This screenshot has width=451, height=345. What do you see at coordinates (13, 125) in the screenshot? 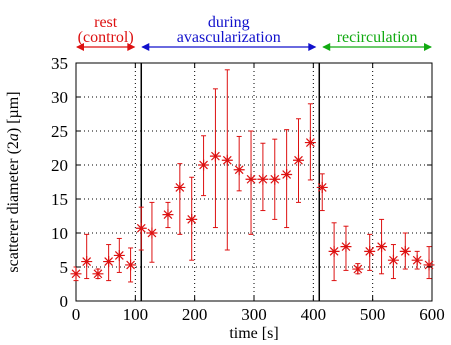
I see `y-axis-title-part: ) [` at bounding box center [13, 125].